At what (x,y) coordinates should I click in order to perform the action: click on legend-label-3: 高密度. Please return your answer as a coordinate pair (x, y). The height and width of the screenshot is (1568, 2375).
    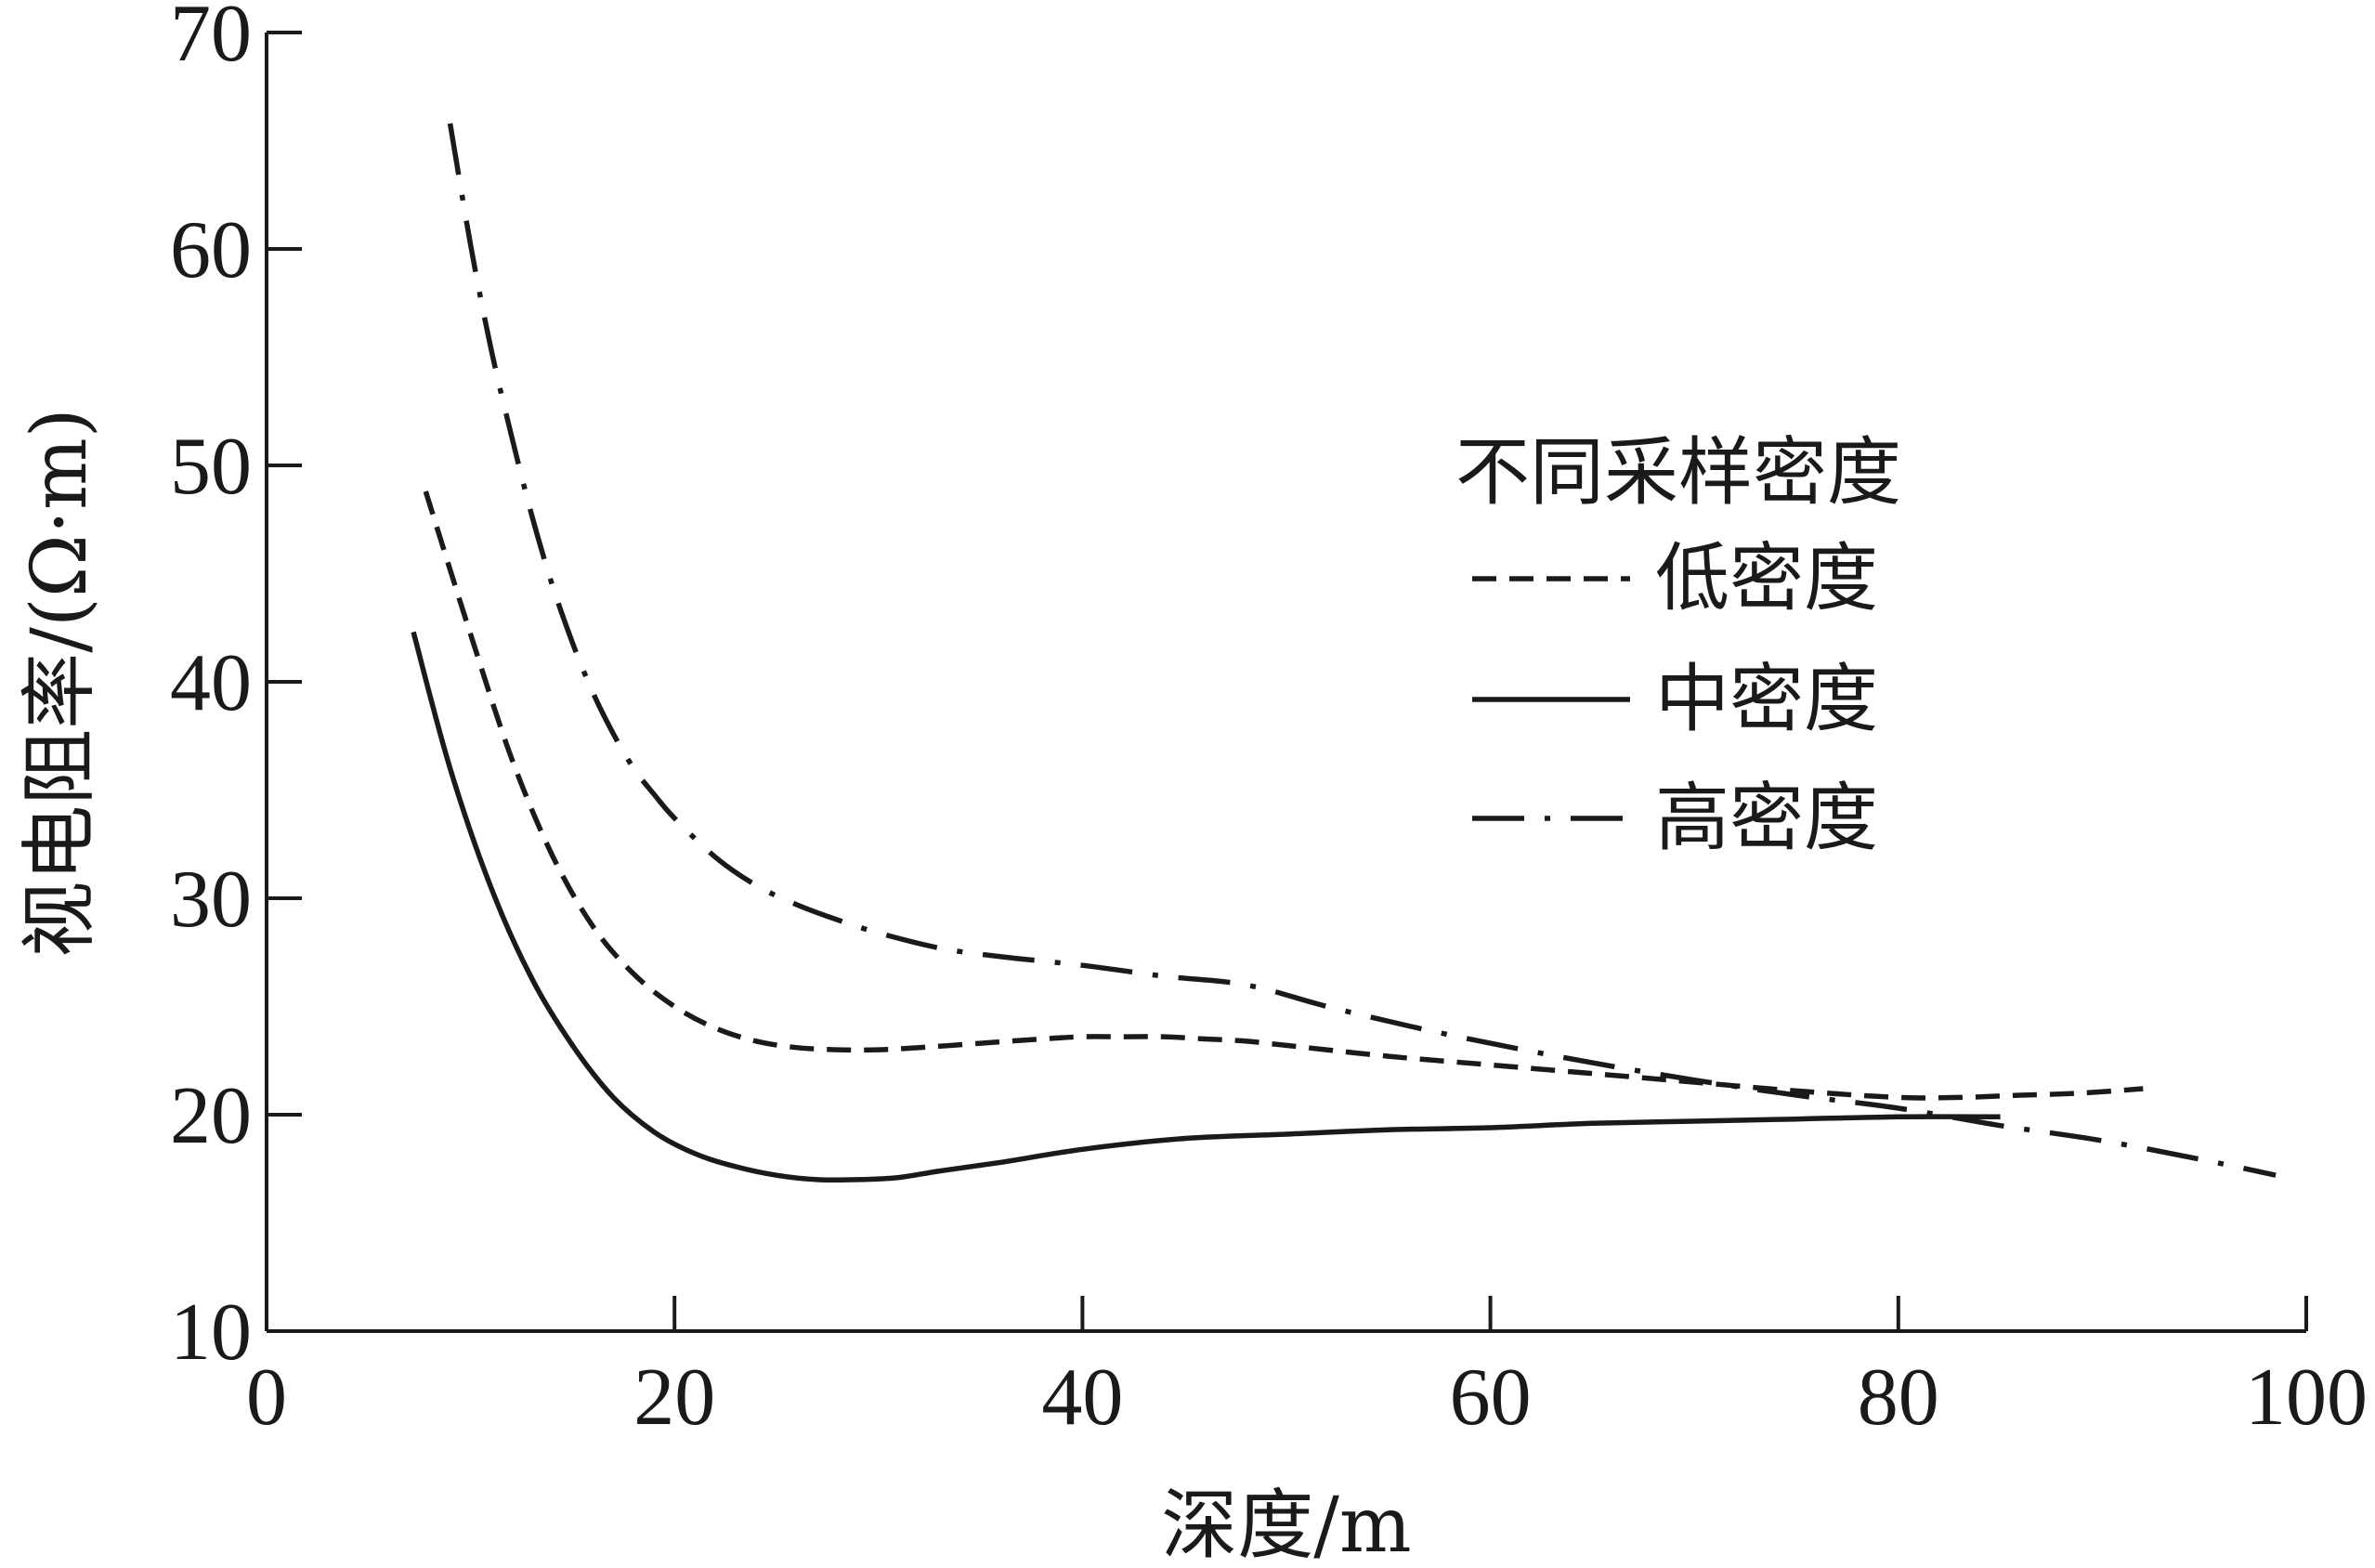
    Looking at the image, I should click on (1766, 818).